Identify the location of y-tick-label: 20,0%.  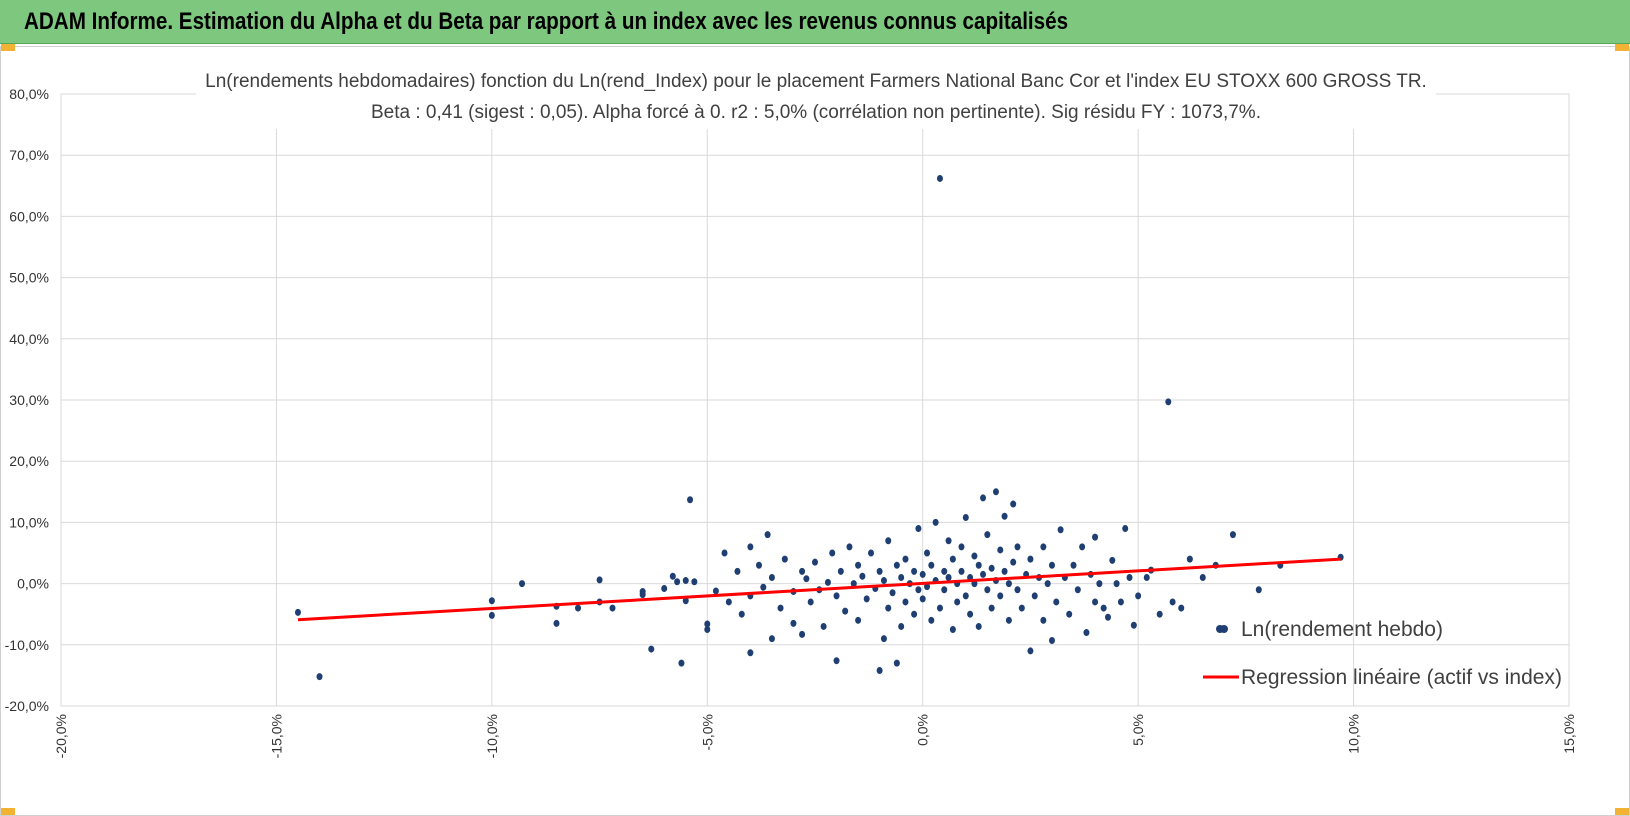
(29, 461).